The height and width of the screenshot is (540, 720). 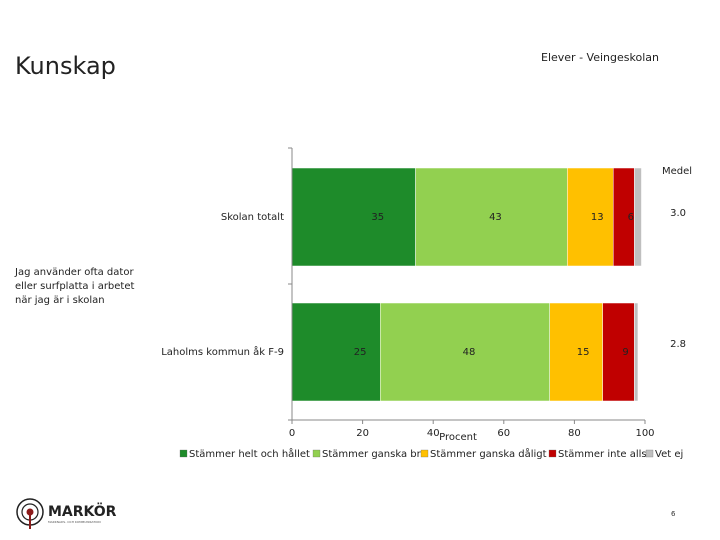 I want to click on data-label: 48, so click(x=469, y=352).